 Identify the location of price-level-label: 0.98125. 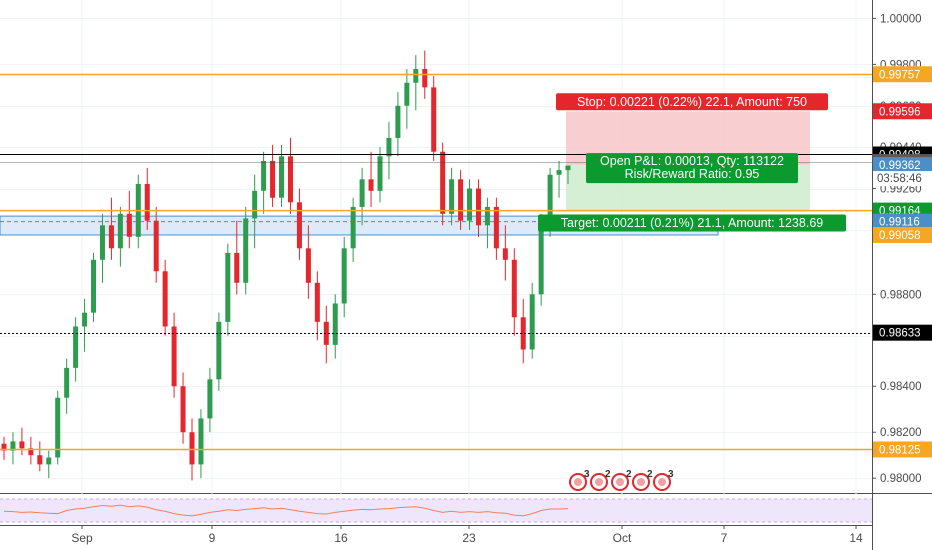
(900, 450).